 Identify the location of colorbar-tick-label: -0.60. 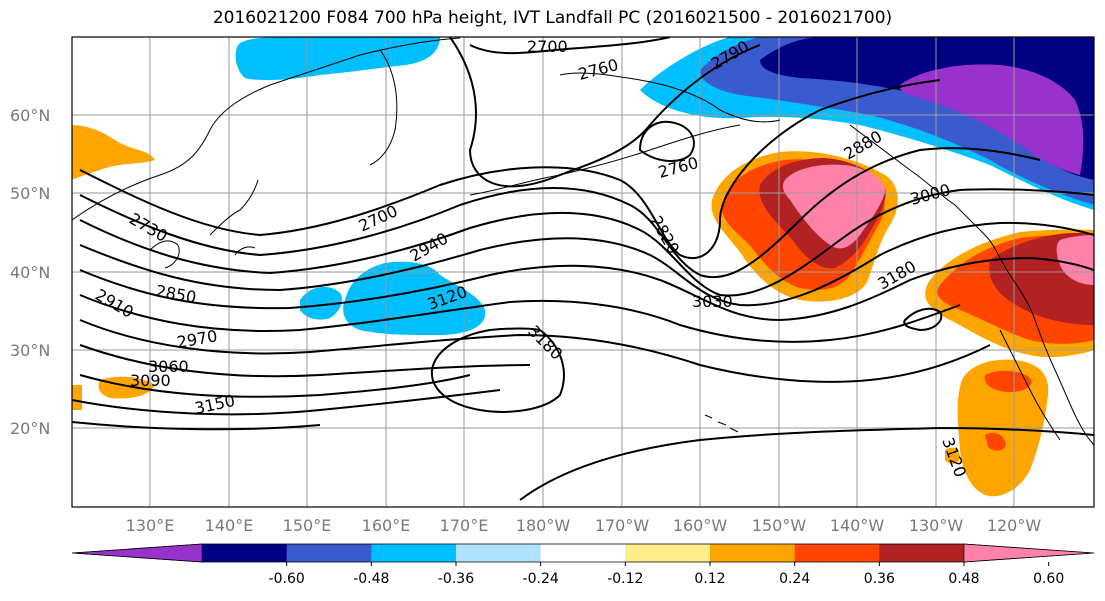
(287, 579).